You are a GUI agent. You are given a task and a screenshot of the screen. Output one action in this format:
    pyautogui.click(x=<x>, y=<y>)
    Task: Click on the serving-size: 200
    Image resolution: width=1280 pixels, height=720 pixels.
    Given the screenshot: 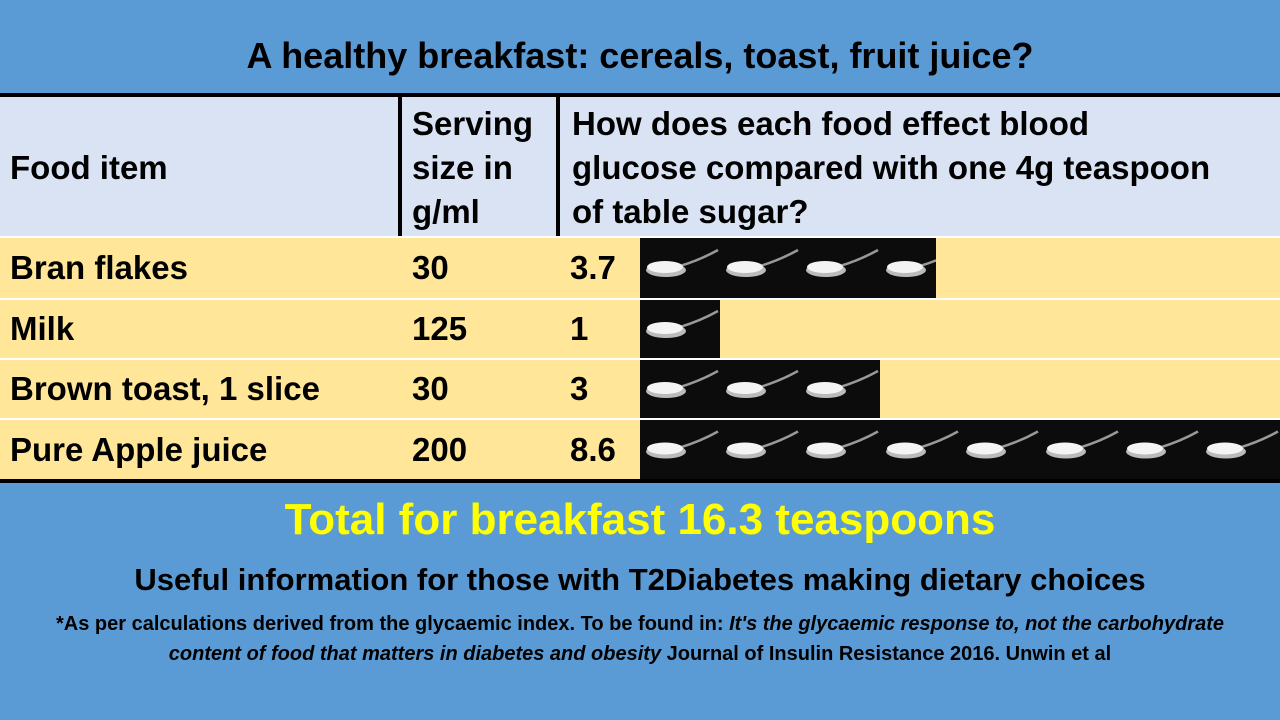 What is the action you would take?
    pyautogui.click(x=479, y=449)
    